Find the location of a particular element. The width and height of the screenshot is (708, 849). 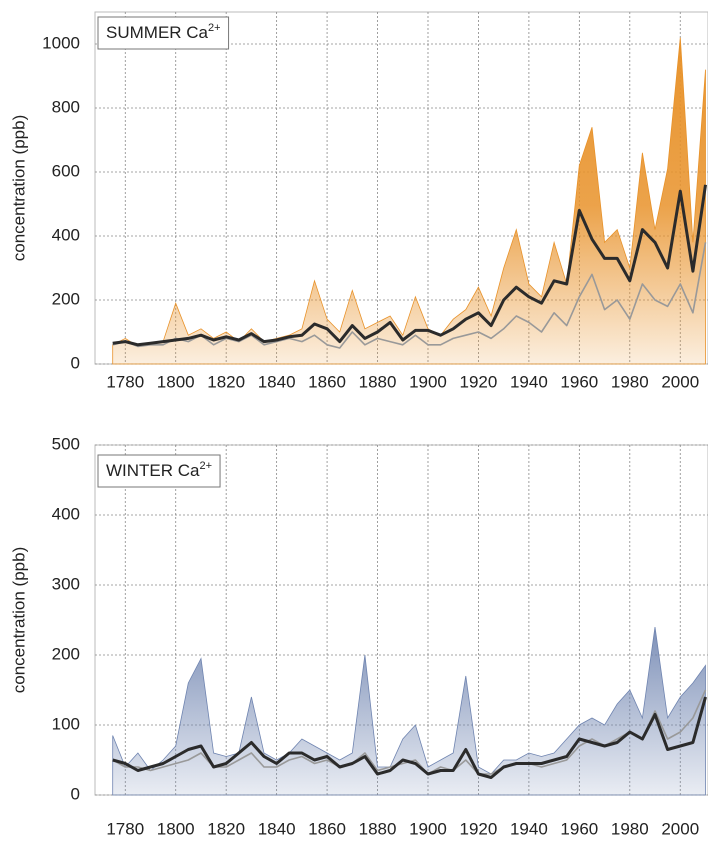

y-tick-label: 1000 is located at coordinates (61, 42).